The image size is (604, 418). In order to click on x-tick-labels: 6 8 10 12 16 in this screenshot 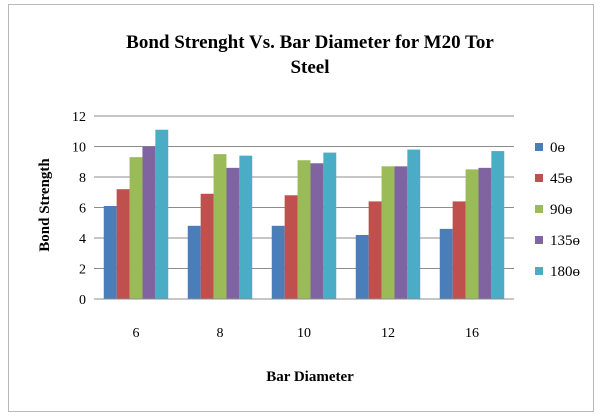, I will do `click(306, 333)`.